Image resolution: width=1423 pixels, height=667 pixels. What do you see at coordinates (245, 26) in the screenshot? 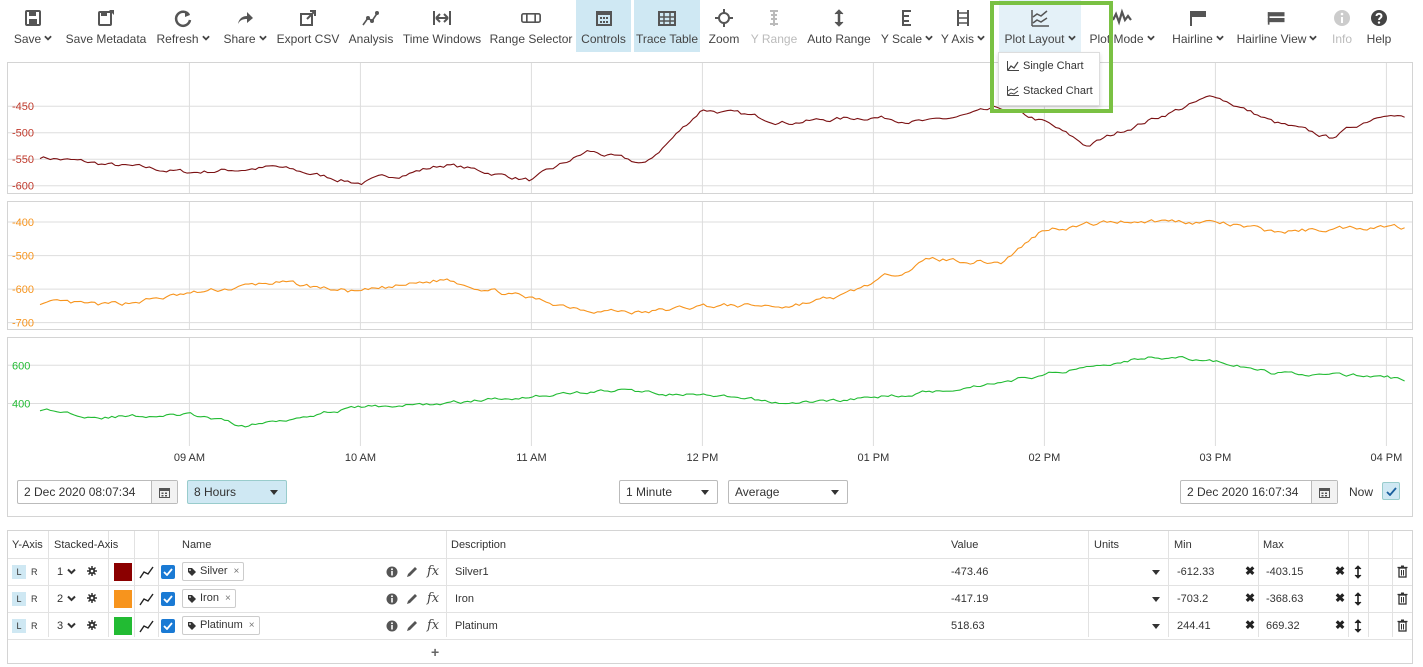
I see `toolbar-share-button: Share` at bounding box center [245, 26].